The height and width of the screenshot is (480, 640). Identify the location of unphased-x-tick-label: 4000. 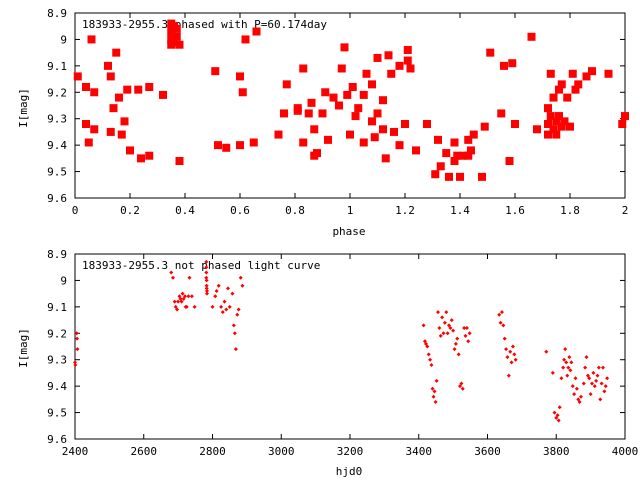
(625, 451).